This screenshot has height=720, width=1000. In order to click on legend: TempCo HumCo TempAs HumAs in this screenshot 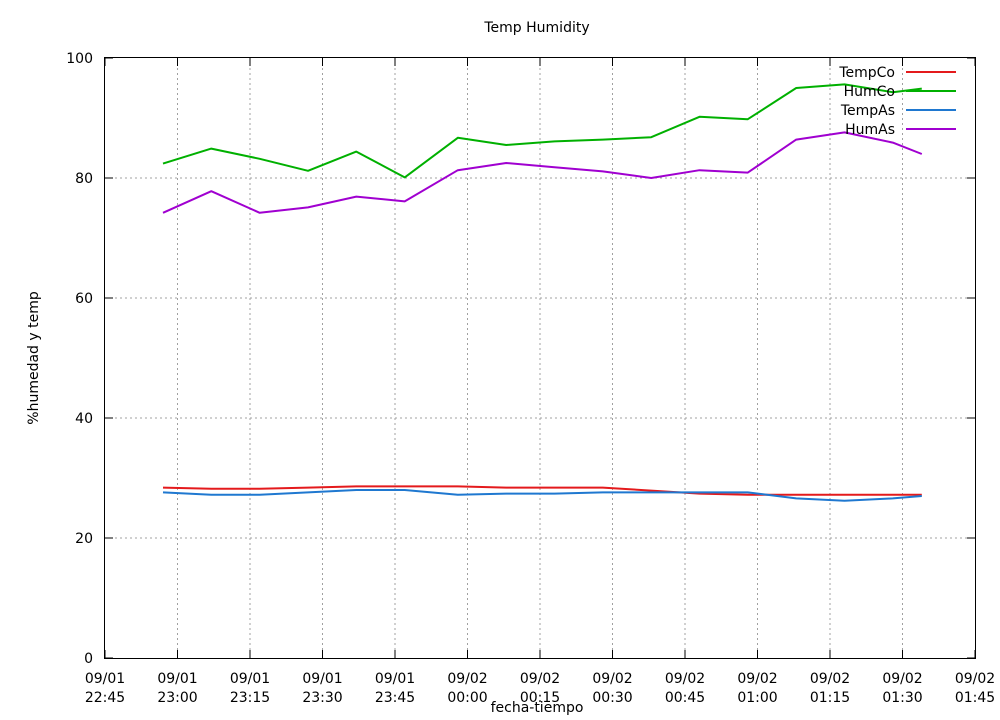, I will do `click(897, 101)`.